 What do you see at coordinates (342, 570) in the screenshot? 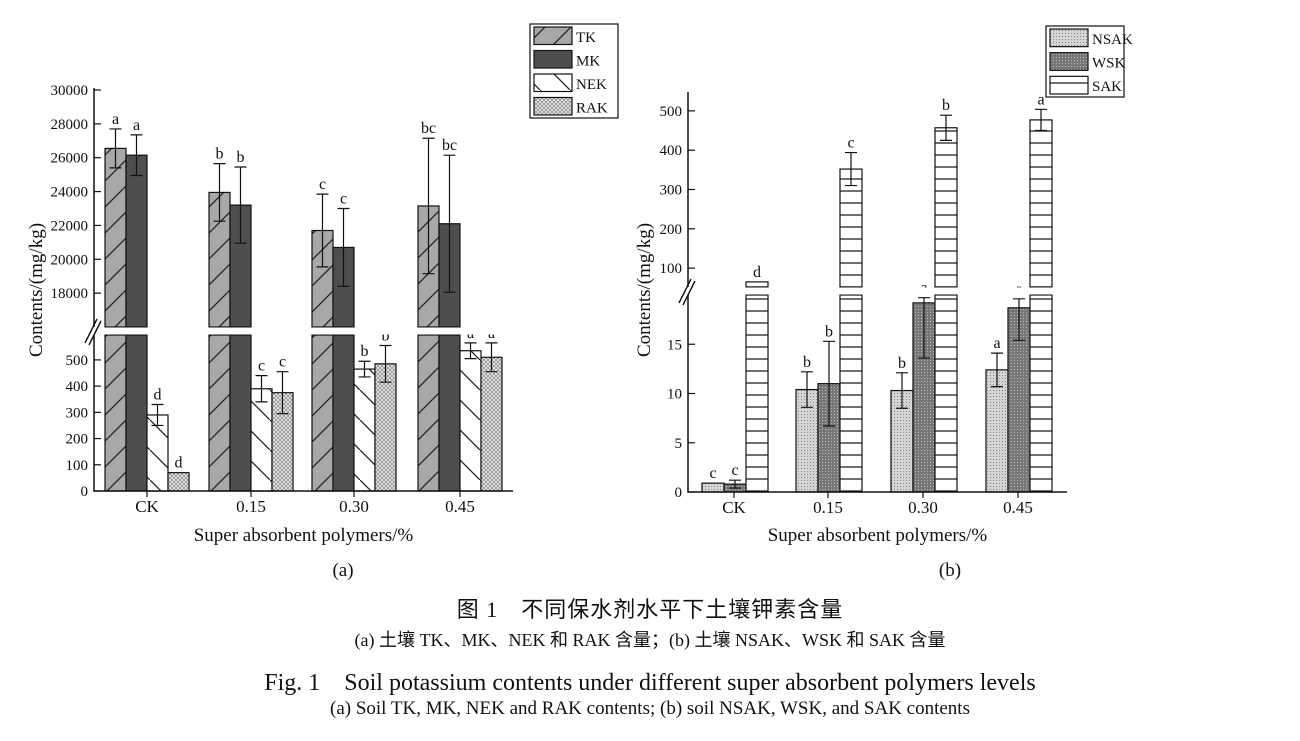
I see `panel-label: (a)` at bounding box center [342, 570].